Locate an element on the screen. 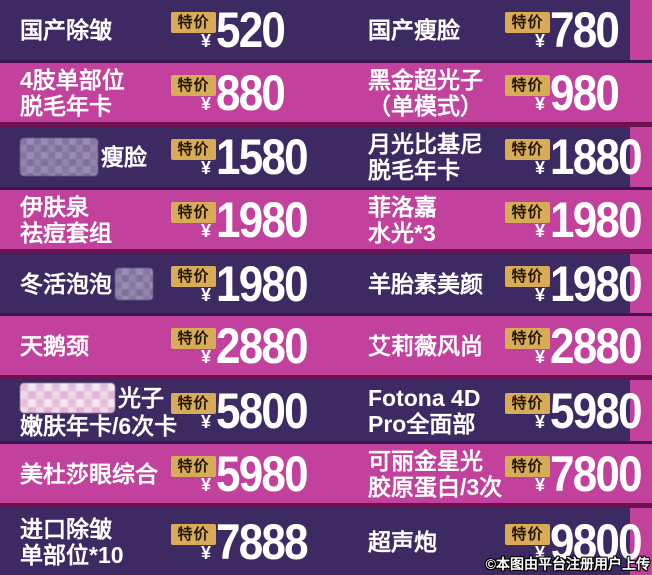 The height and width of the screenshot is (575, 652). price-value: 5980 is located at coordinates (596, 410).